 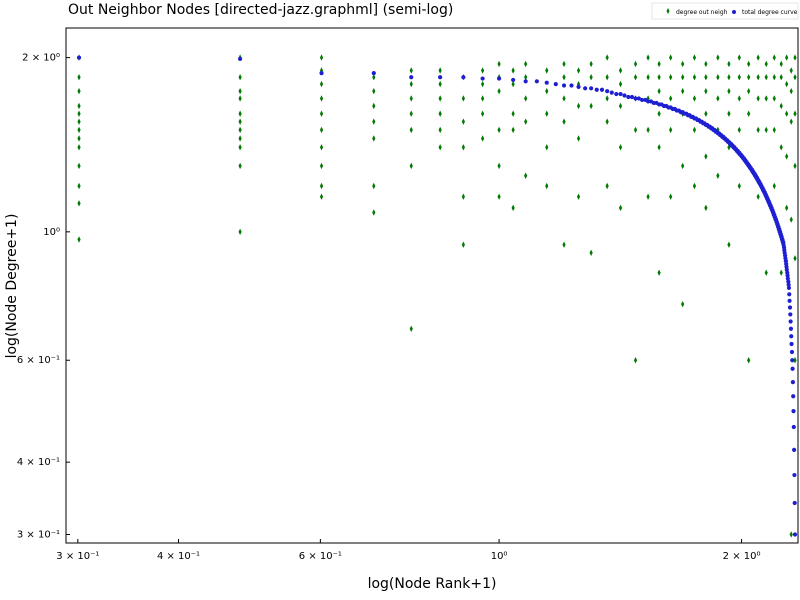 I want to click on y-tick-label: 4 × 10⁻¹, so click(x=38, y=462).